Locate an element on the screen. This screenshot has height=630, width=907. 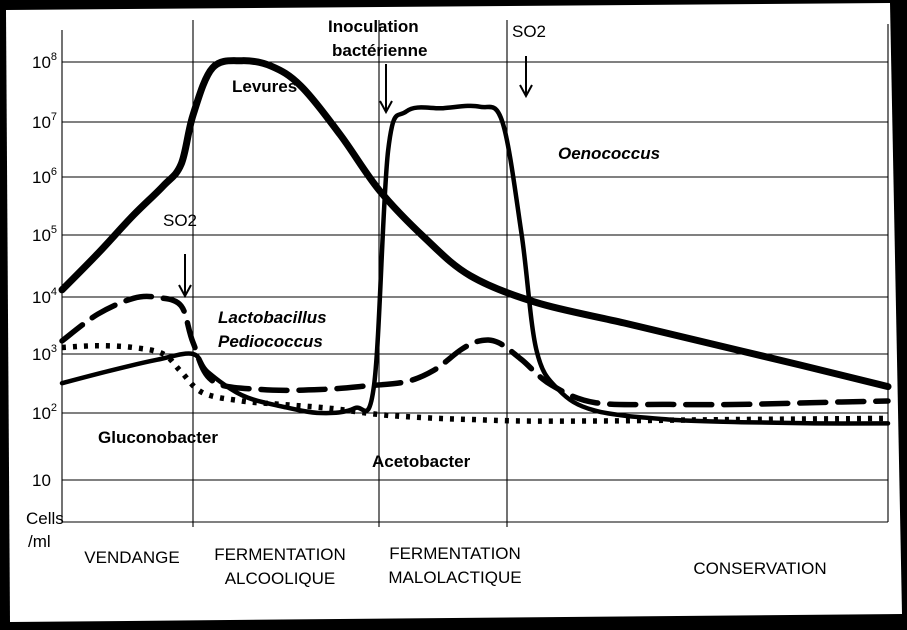
label-pediococcus: Pediococcus is located at coordinates (270, 341).